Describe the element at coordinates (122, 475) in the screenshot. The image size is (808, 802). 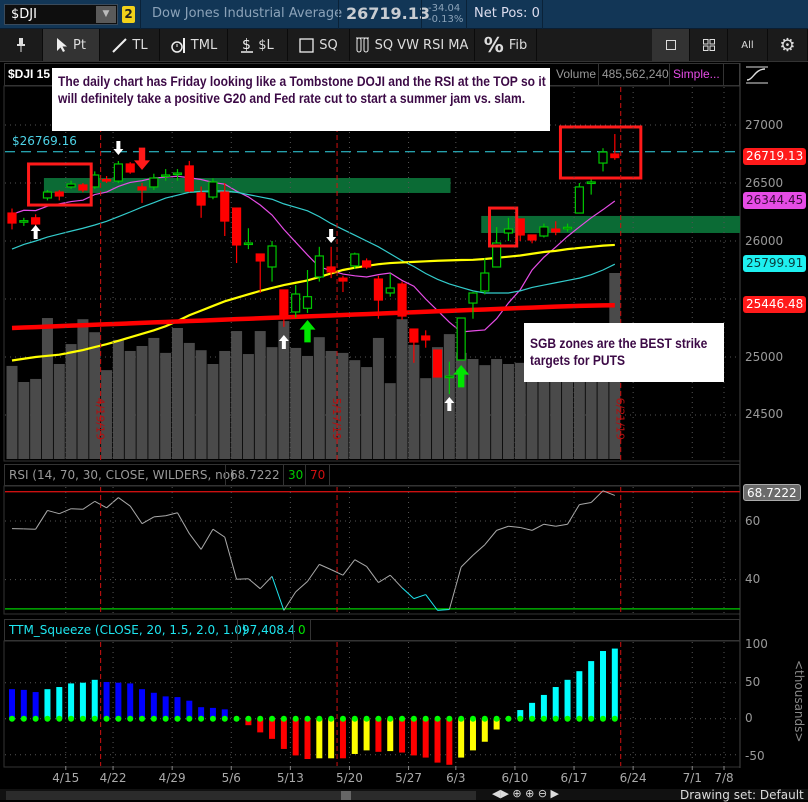
I see `rsi-title: RSI (14, 70, 30, CLOSE, WILDERS, no)` at that location.